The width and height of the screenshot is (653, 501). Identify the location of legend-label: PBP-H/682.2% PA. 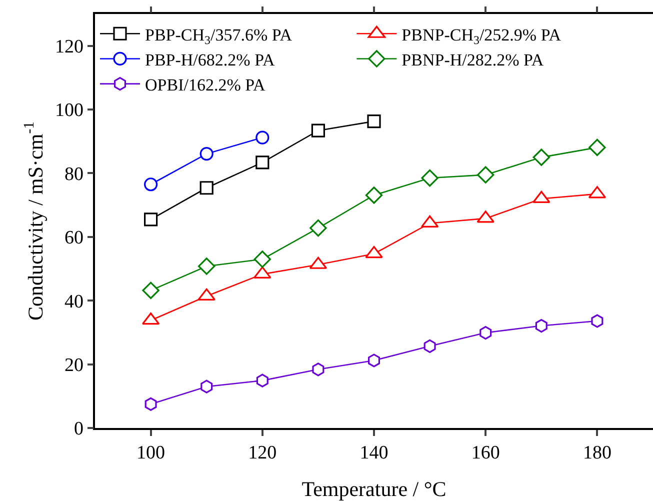
(210, 60).